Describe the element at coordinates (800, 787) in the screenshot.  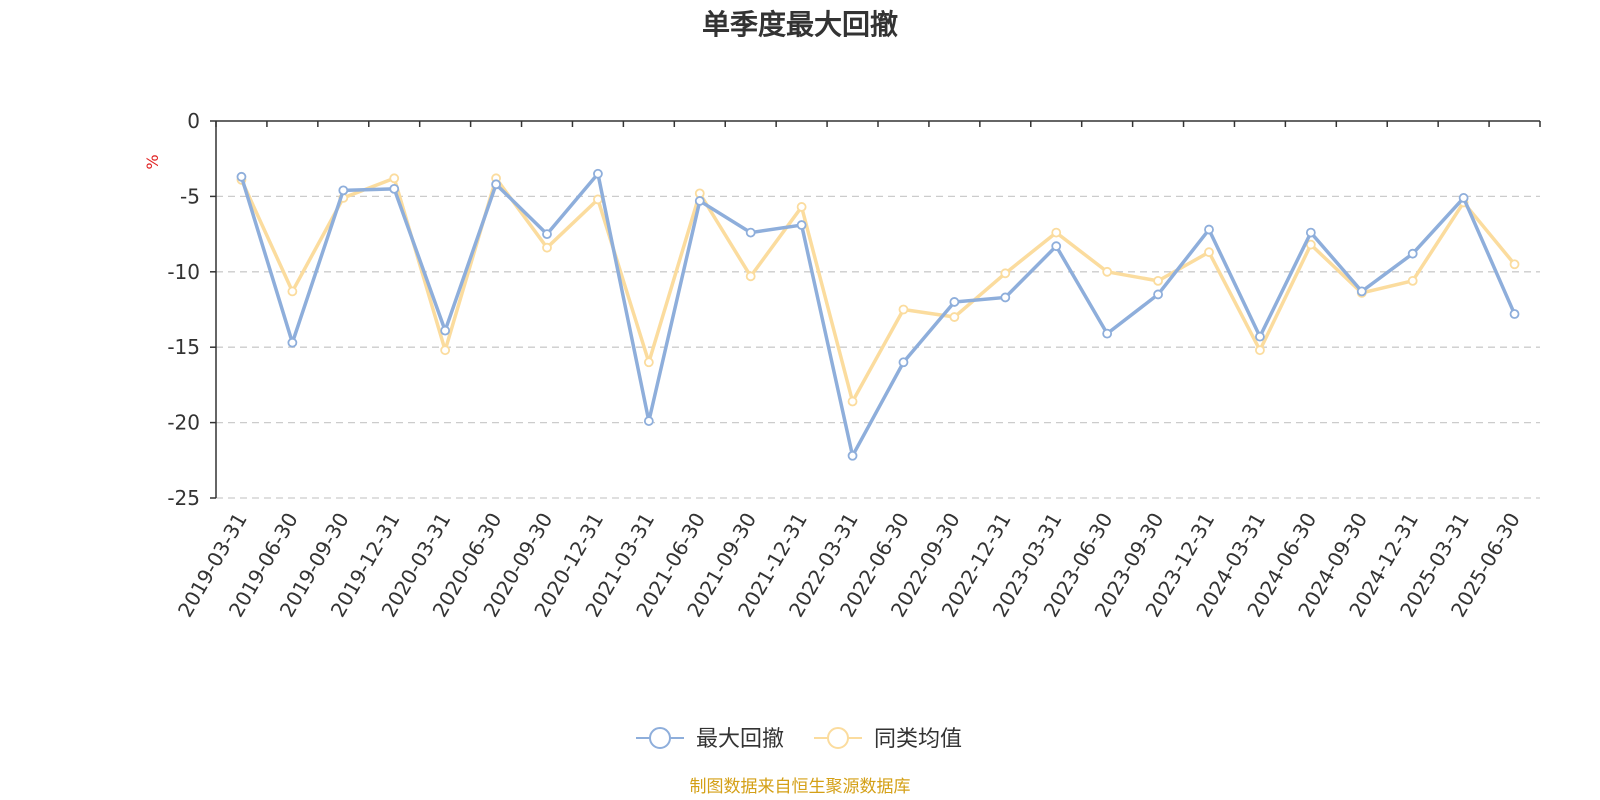
I see `source-note: 制图数据来自恒生聚源数据库` at that location.